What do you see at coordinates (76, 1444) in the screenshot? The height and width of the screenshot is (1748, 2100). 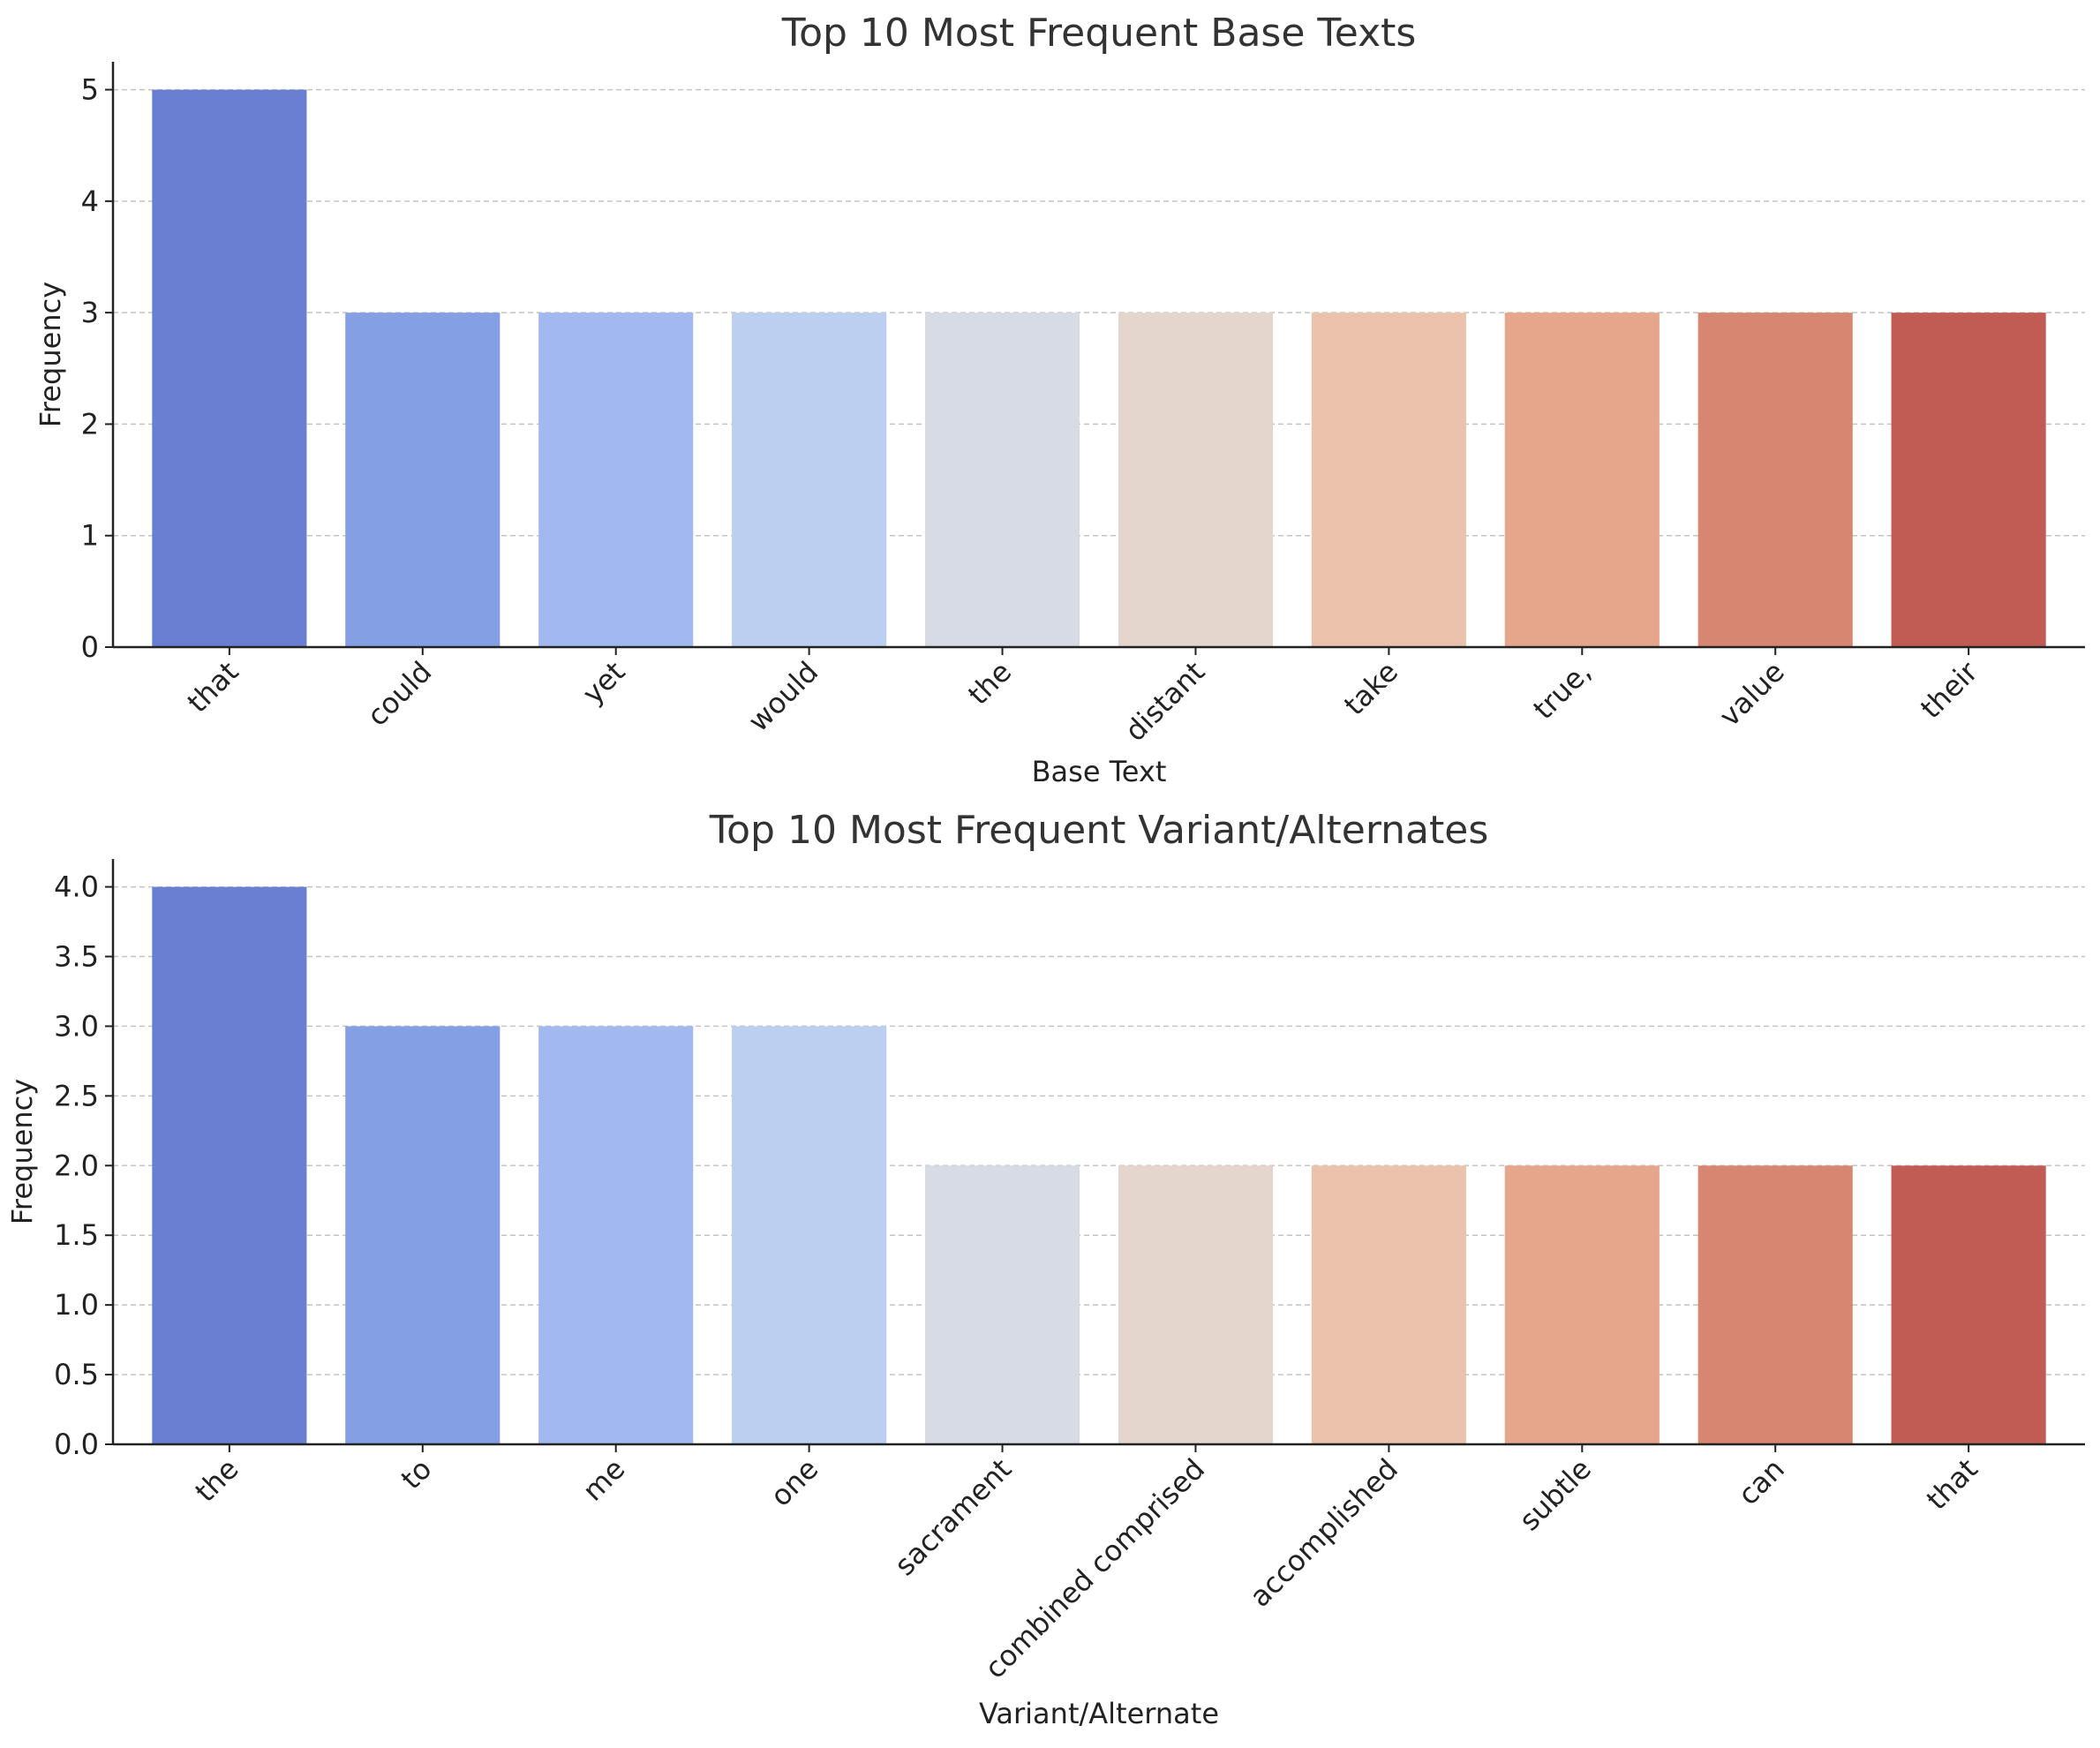 I see `y-tick-label: 0.0` at bounding box center [76, 1444].